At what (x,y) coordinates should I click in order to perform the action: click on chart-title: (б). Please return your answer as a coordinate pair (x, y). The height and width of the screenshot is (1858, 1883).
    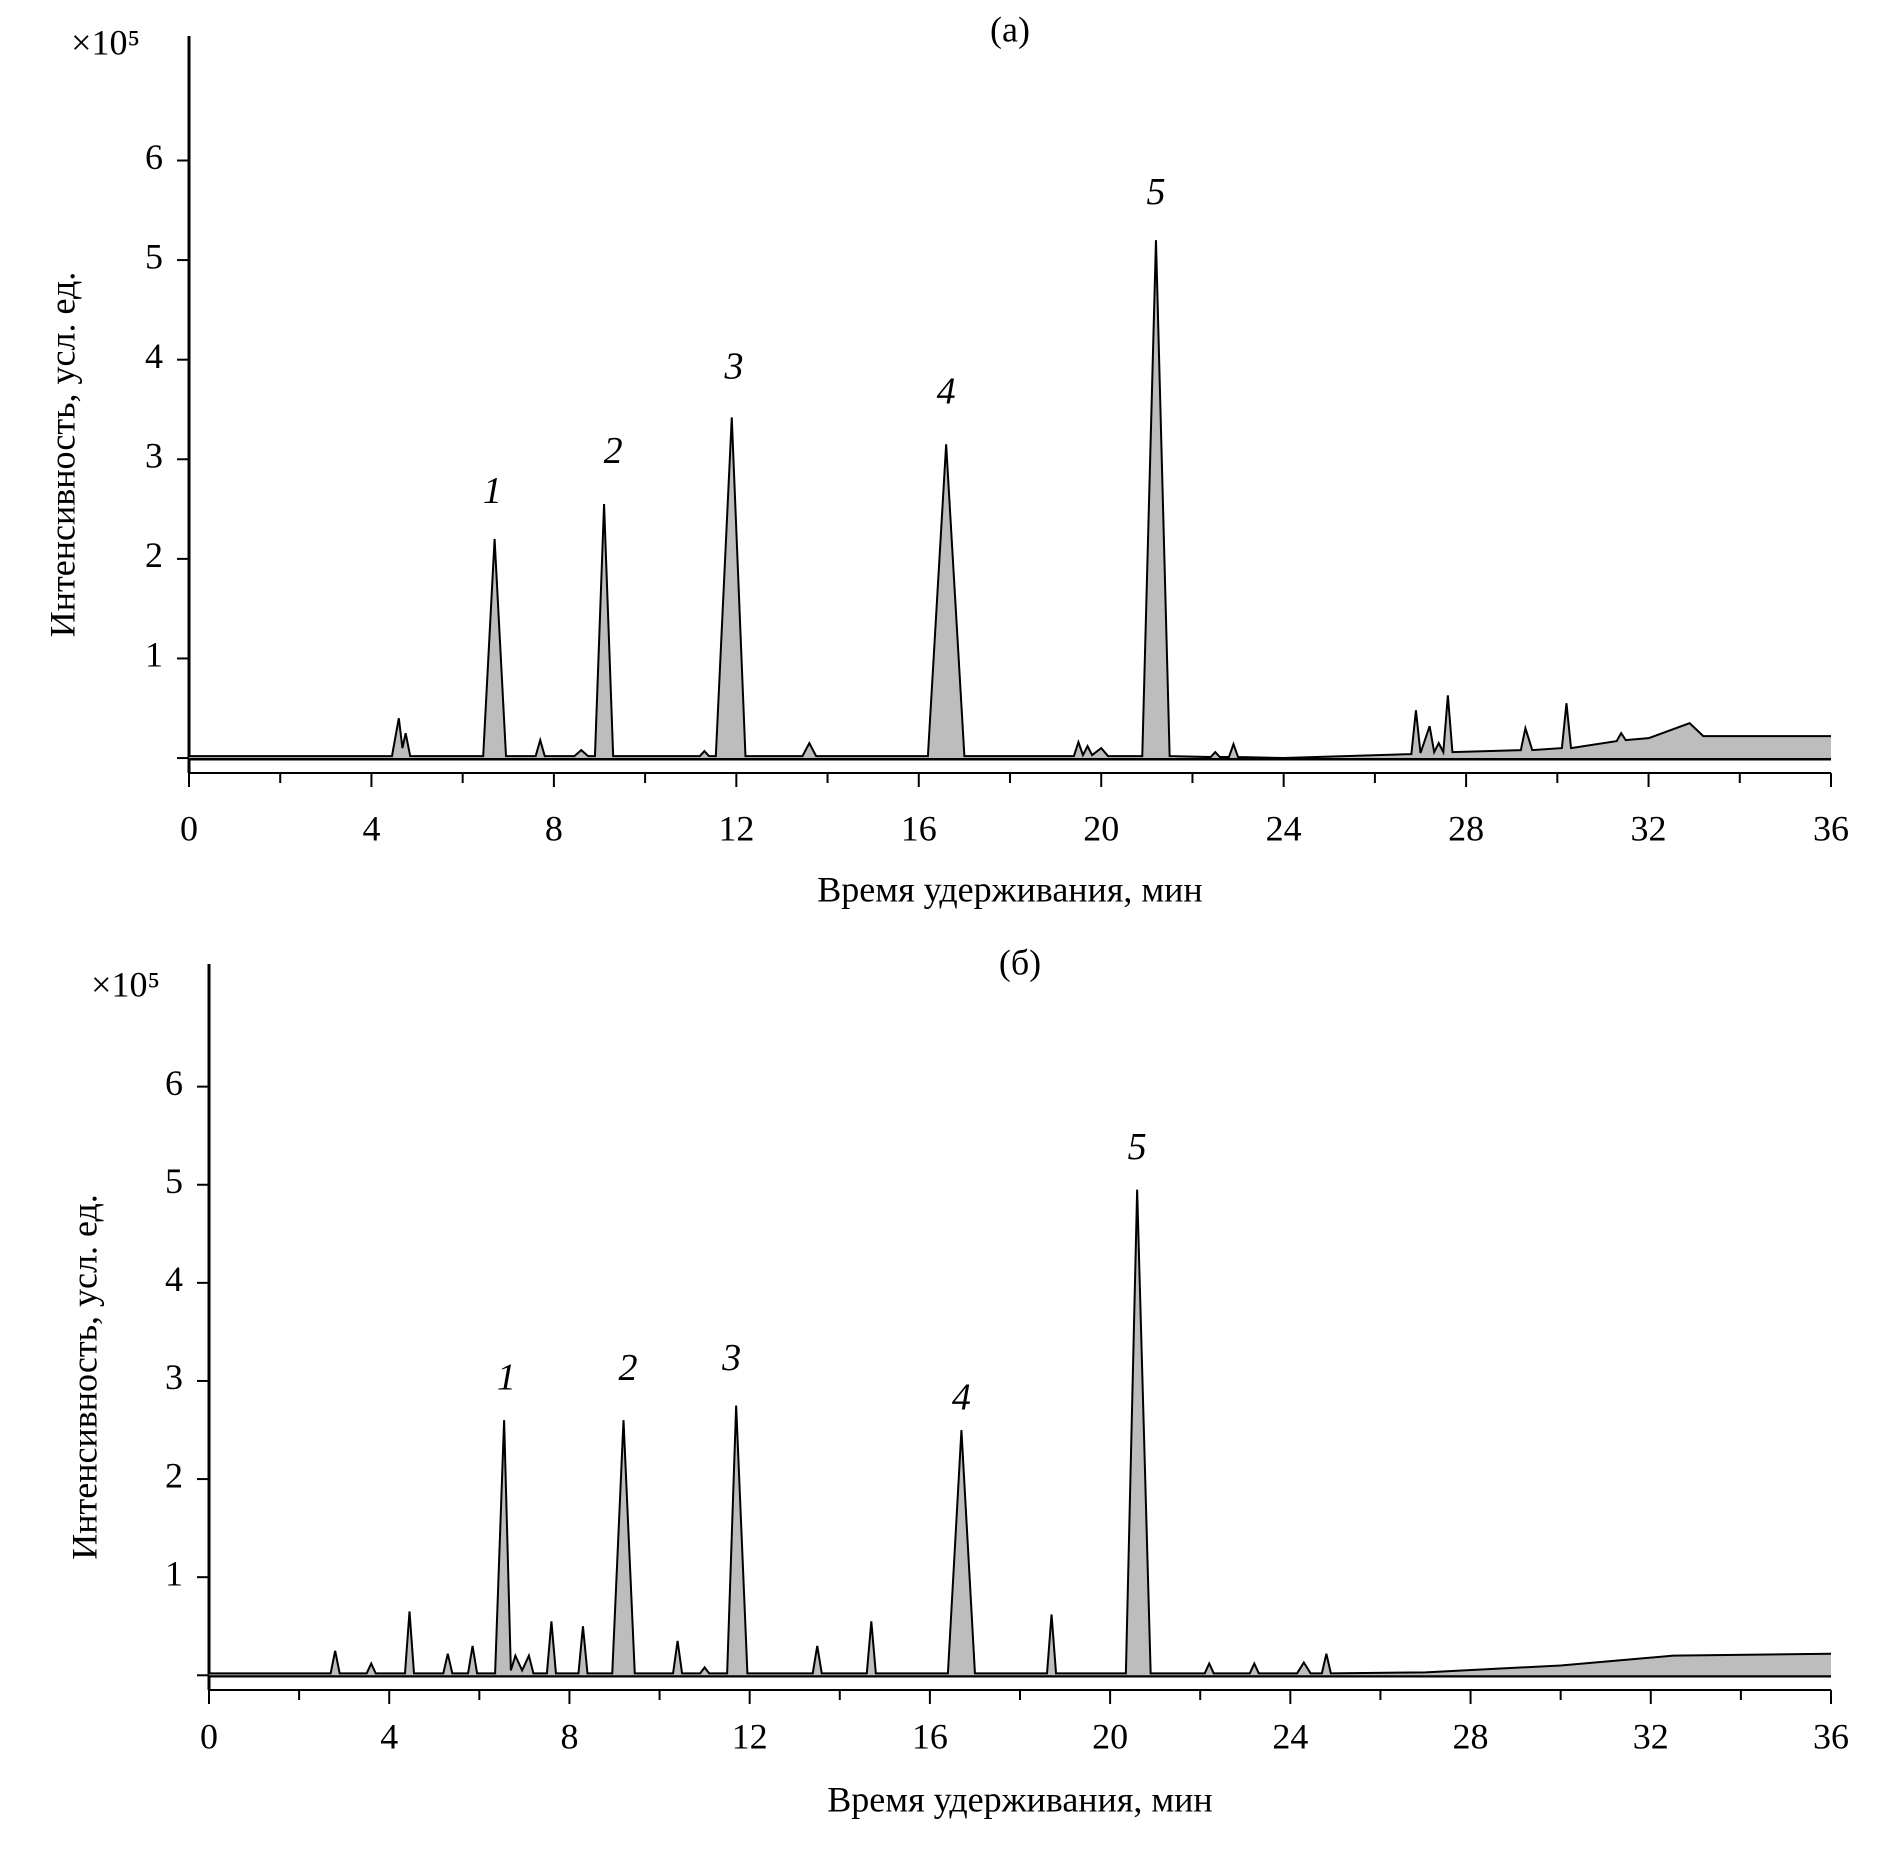
    Looking at the image, I should click on (1020, 962).